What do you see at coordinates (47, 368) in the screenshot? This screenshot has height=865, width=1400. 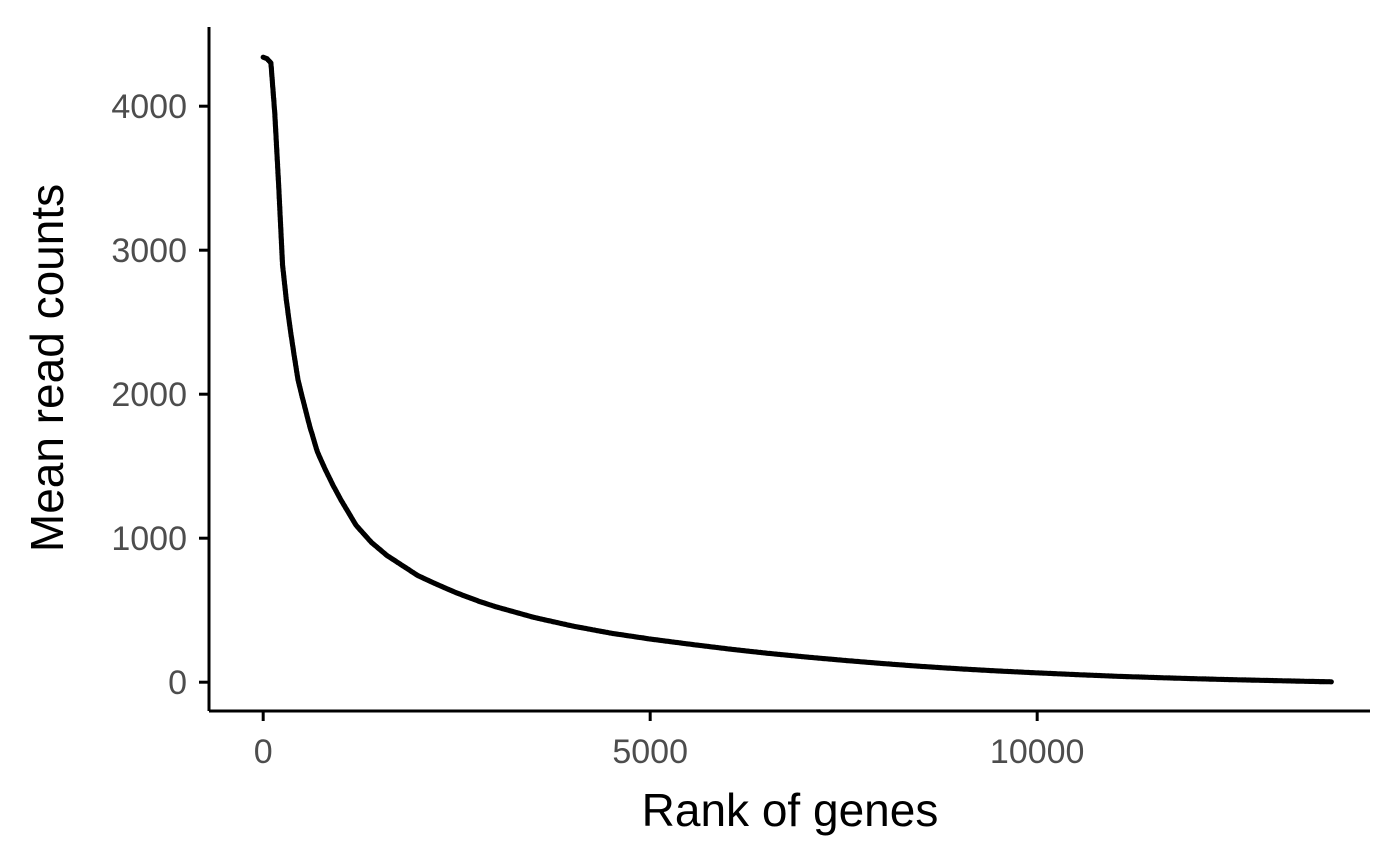 I see `y-axis-title: Mean read counts` at bounding box center [47, 368].